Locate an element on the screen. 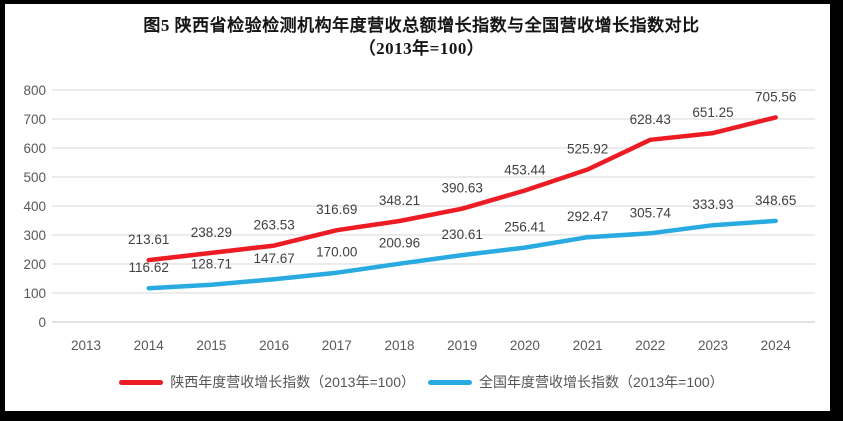 This screenshot has width=843, height=421. data-label-national: 147.67 is located at coordinates (273, 258).